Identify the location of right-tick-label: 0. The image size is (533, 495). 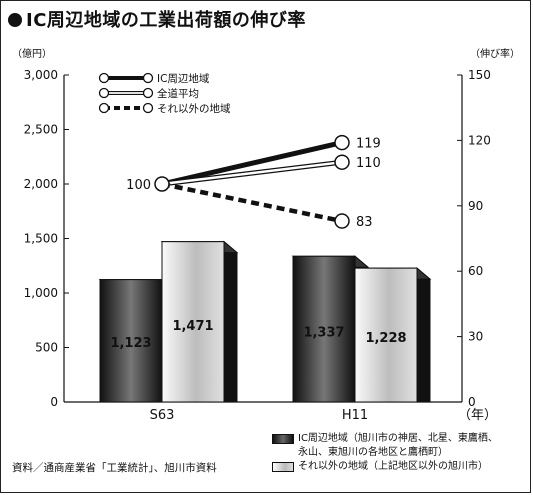
(472, 402).